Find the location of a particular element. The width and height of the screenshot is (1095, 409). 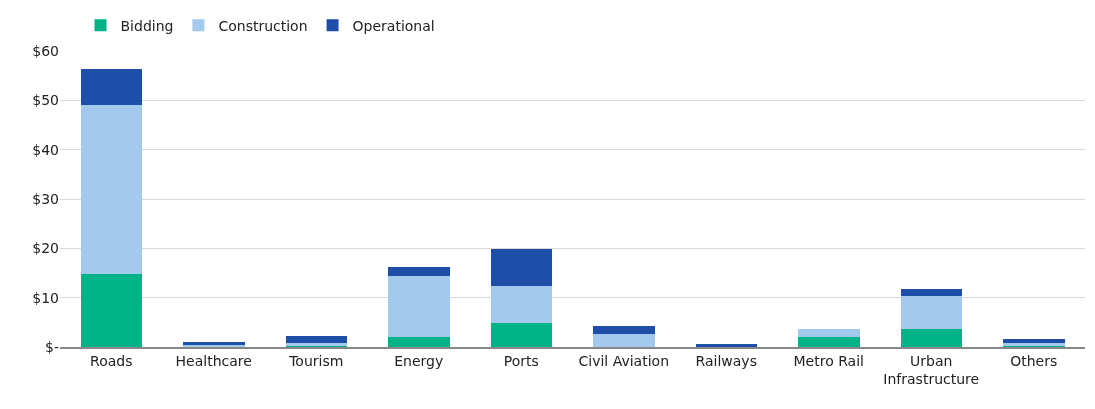

legend-label: Bidding is located at coordinates (147, 25).